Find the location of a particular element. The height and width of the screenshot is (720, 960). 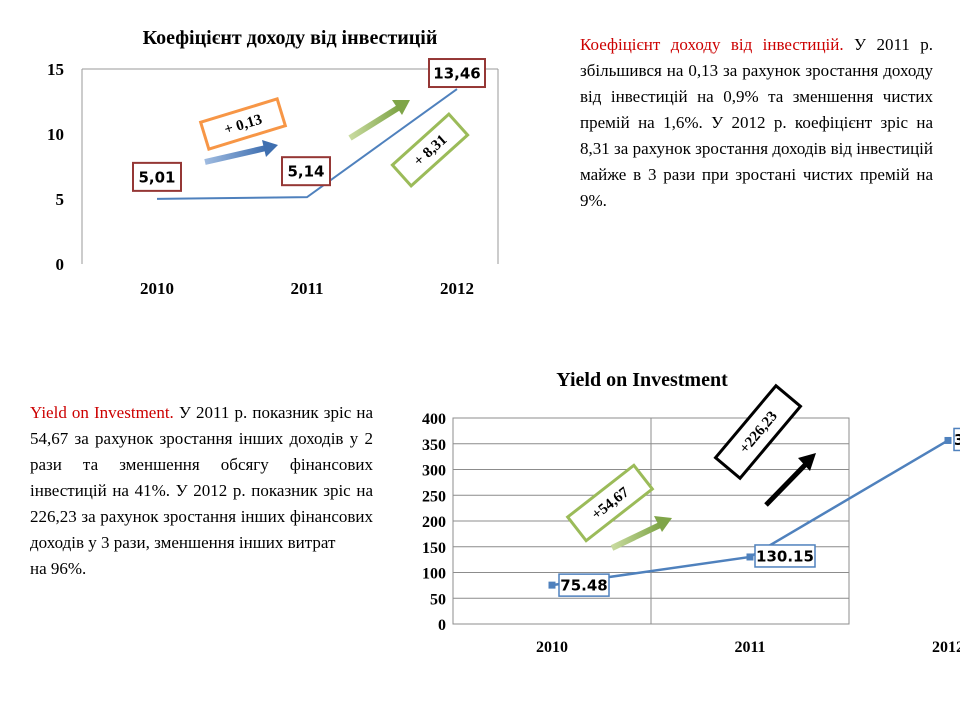

chart2-grid is located at coordinates (651, 521).